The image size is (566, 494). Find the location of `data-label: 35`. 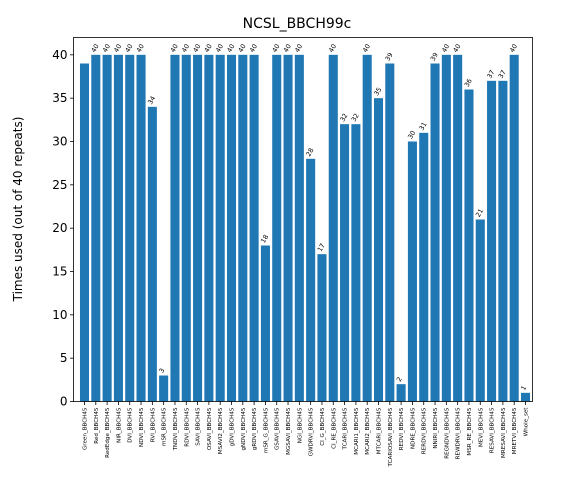

data-label: 35 is located at coordinates (377, 91).